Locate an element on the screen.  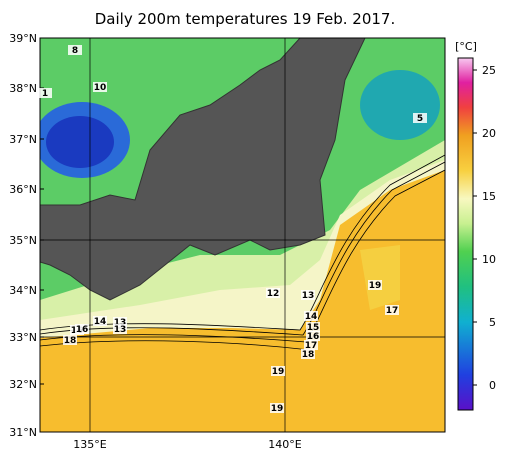
latitude-label: 32°N is located at coordinates (23, 384).